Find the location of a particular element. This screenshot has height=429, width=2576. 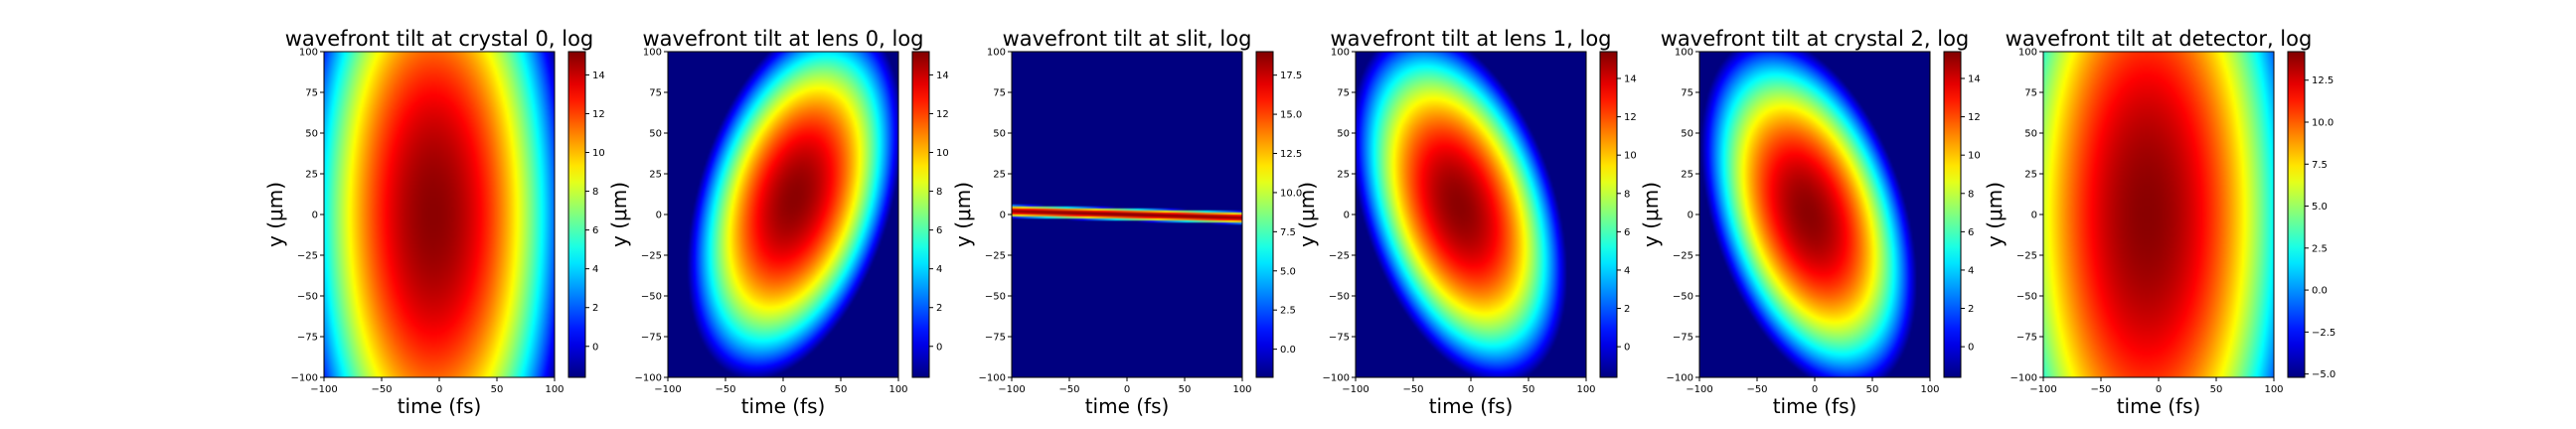

panel-title: wavefront tilt at lens 1, log is located at coordinates (1470, 39).